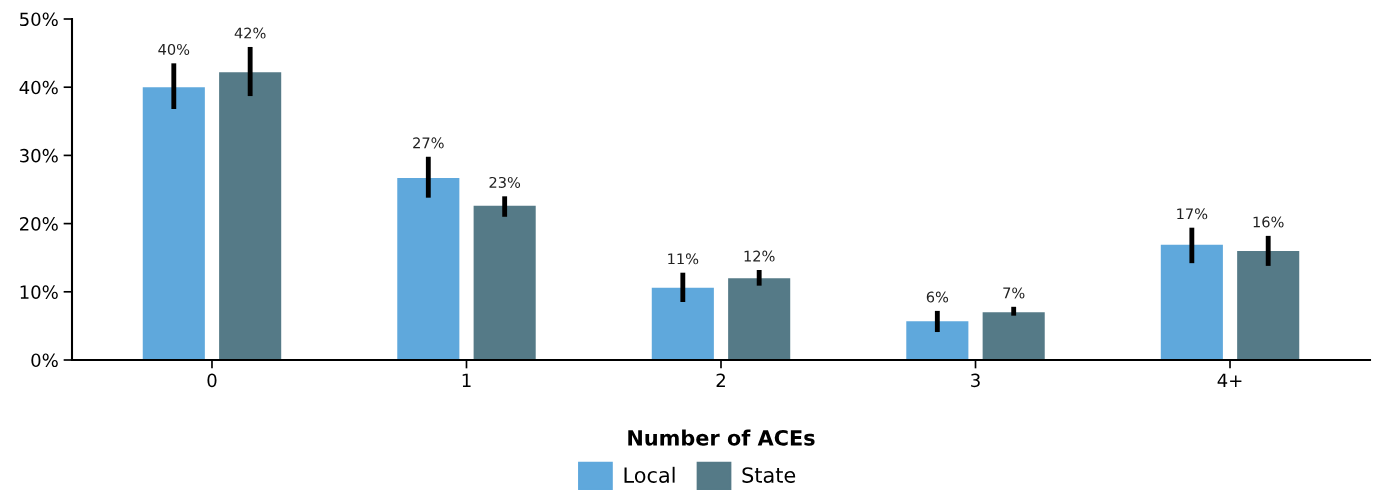 The image size is (1375, 498). Describe the element at coordinates (39, 19) in the screenshot. I see `y-tick-label: 50%` at that location.